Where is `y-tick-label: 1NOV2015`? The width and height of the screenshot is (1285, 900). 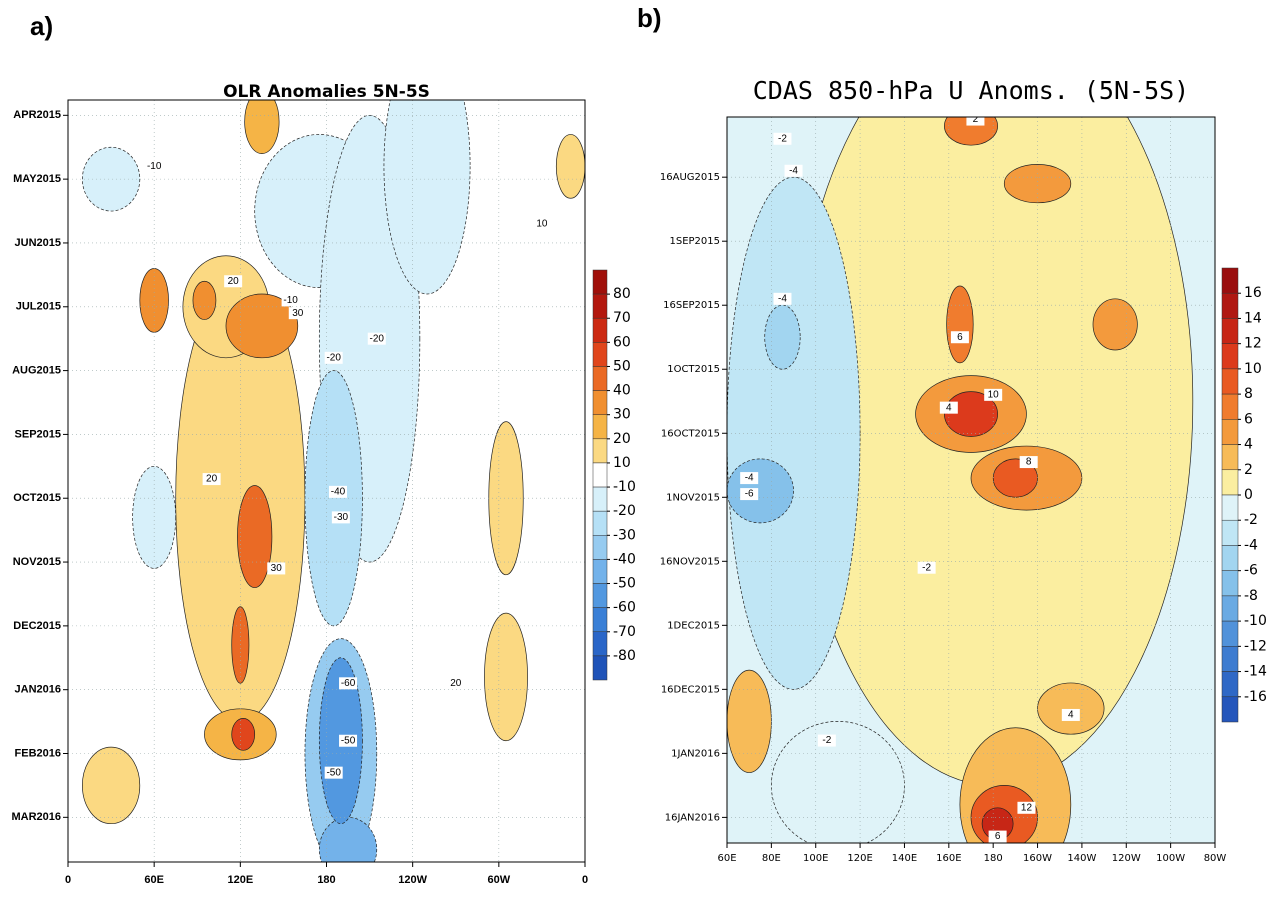
y-tick-label: 1NOV2015 is located at coordinates (693, 497).